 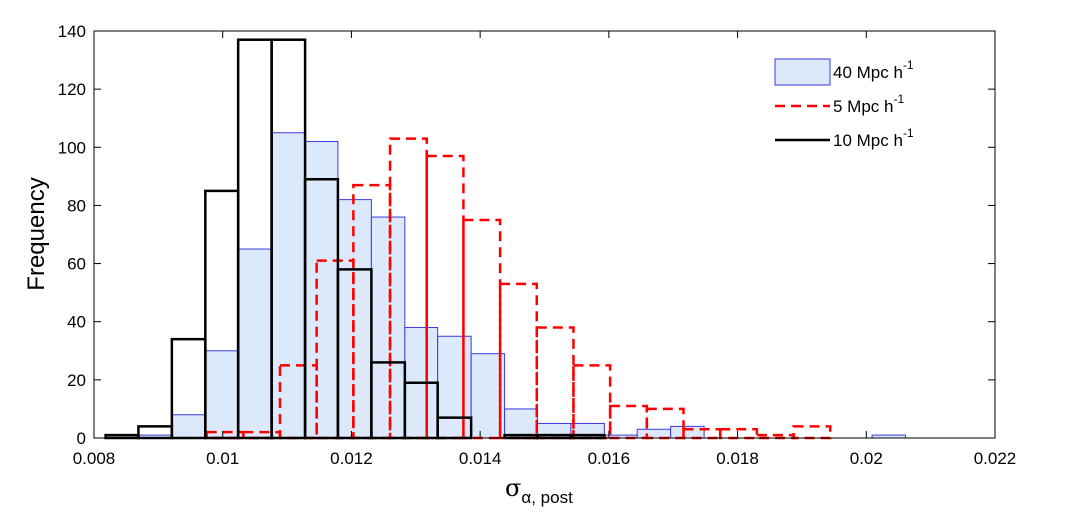 I want to click on legend-label-1: 40 Mpc h-1, so click(x=873, y=70).